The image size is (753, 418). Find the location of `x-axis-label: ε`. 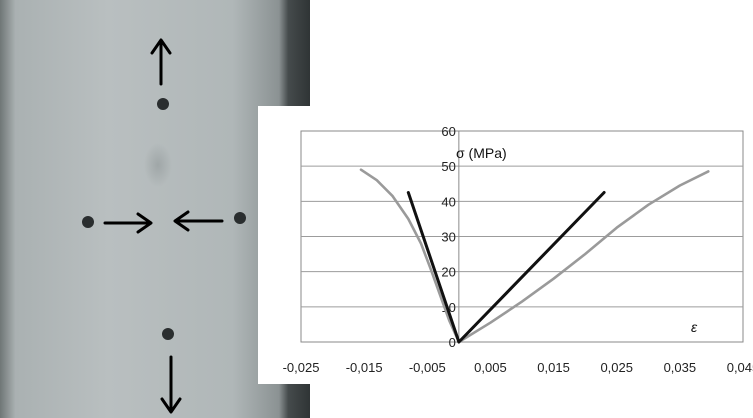

x-axis-label: ε is located at coordinates (694, 327).